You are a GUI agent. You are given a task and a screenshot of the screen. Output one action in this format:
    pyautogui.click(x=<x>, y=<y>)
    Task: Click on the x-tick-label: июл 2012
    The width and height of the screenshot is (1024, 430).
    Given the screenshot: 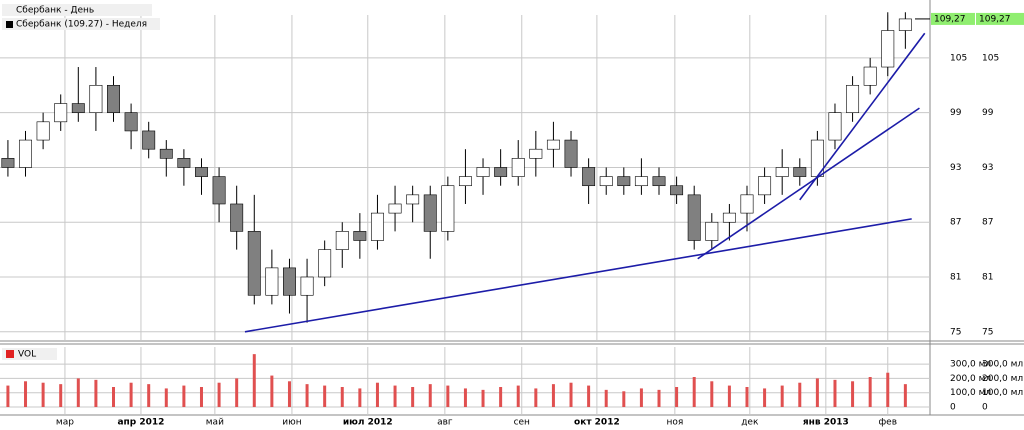 What is the action you would take?
    pyautogui.click(x=368, y=423)
    